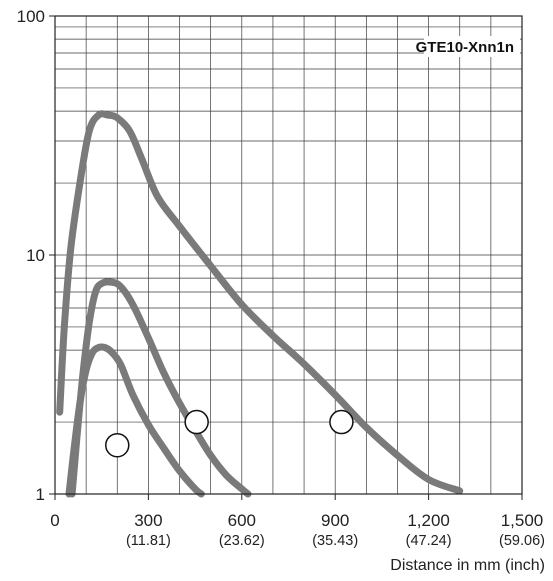 This screenshot has width=553, height=581. Describe the element at coordinates (35, 255) in the screenshot. I see `y-tick-label: 10` at that location.